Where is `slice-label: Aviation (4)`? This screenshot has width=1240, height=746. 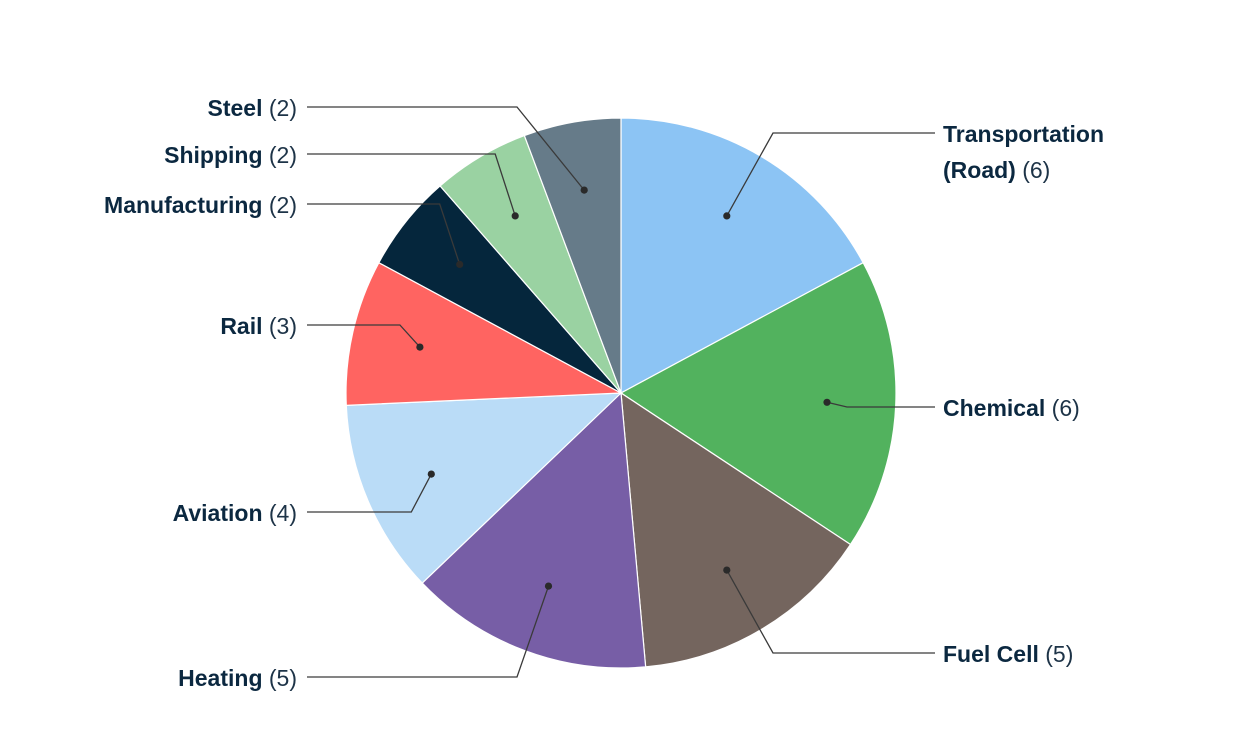 slice-label: Aviation (4) is located at coordinates (235, 513).